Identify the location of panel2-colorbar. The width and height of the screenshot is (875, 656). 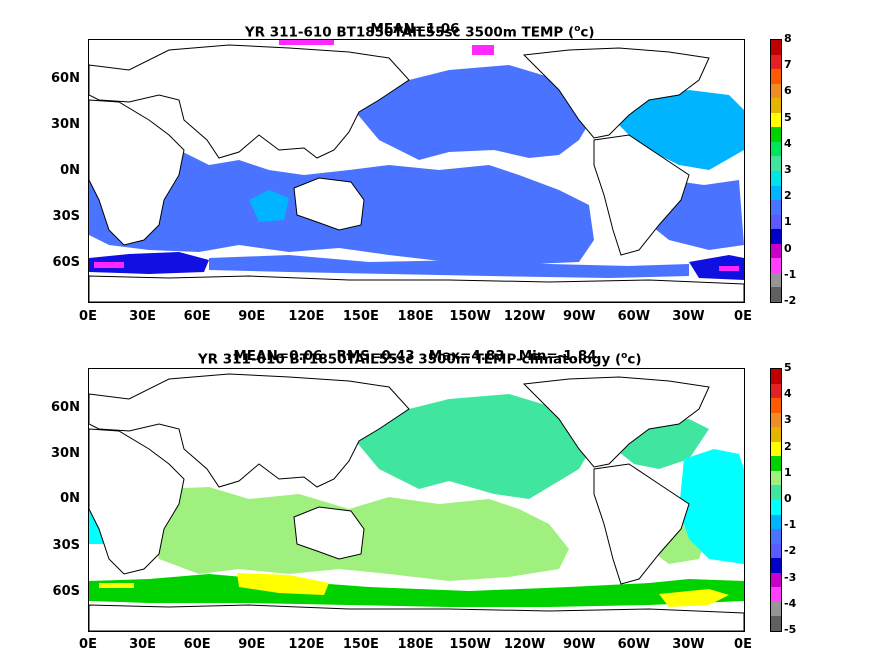
(776, 500).